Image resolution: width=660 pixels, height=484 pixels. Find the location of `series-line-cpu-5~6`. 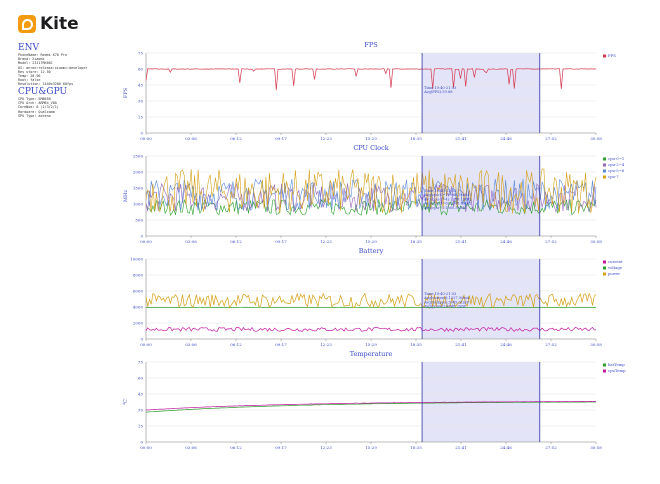

series-line-cpu-5~6 is located at coordinates (371, 195).